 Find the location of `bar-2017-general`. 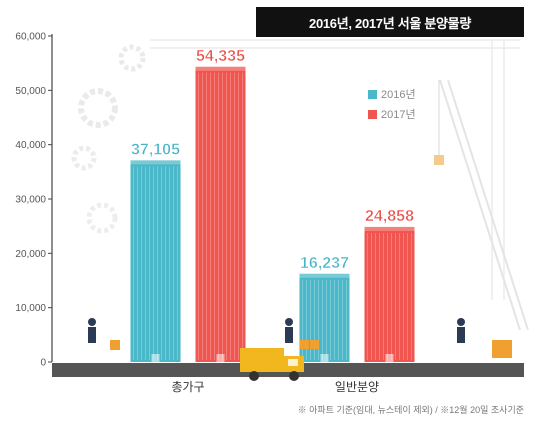

bar-2017-general is located at coordinates (389, 294).